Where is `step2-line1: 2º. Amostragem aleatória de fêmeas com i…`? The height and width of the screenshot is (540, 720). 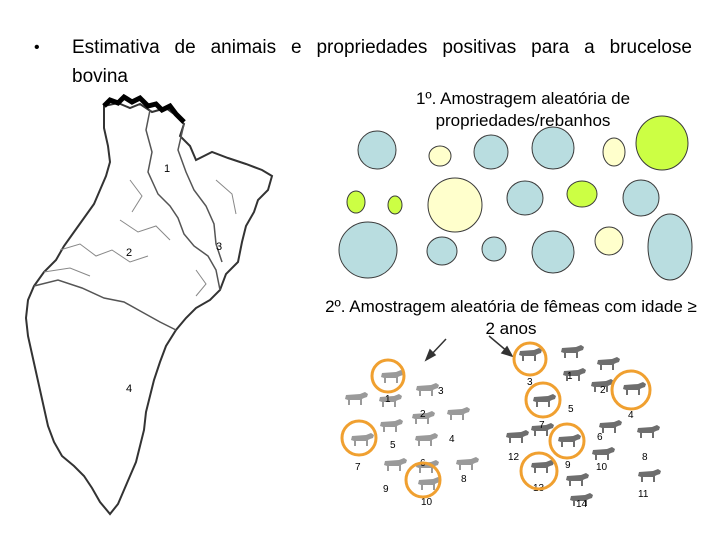
step2-line1: 2º. Amostragem aleatória de fêmeas com i… is located at coordinates (511, 306).